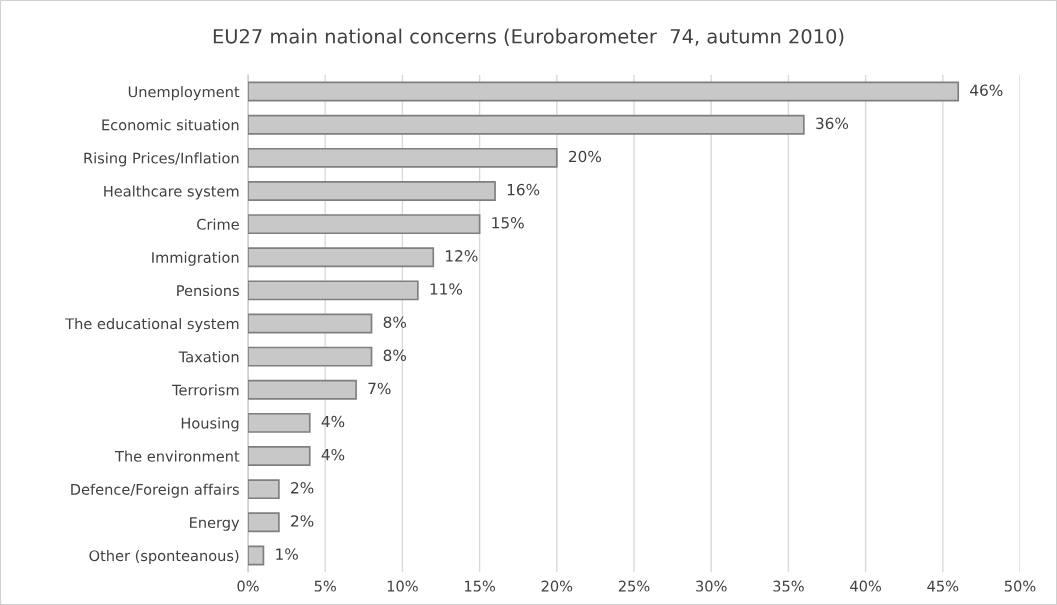 The width and height of the screenshot is (1057, 605). I want to click on data-label: 15%, so click(508, 222).